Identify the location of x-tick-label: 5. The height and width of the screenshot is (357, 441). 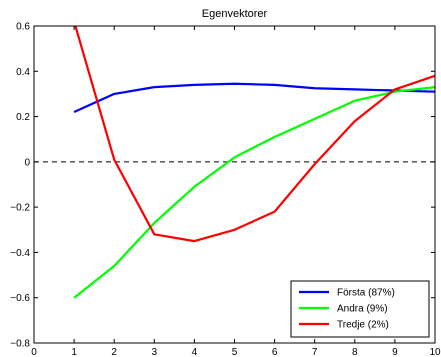
(235, 352).